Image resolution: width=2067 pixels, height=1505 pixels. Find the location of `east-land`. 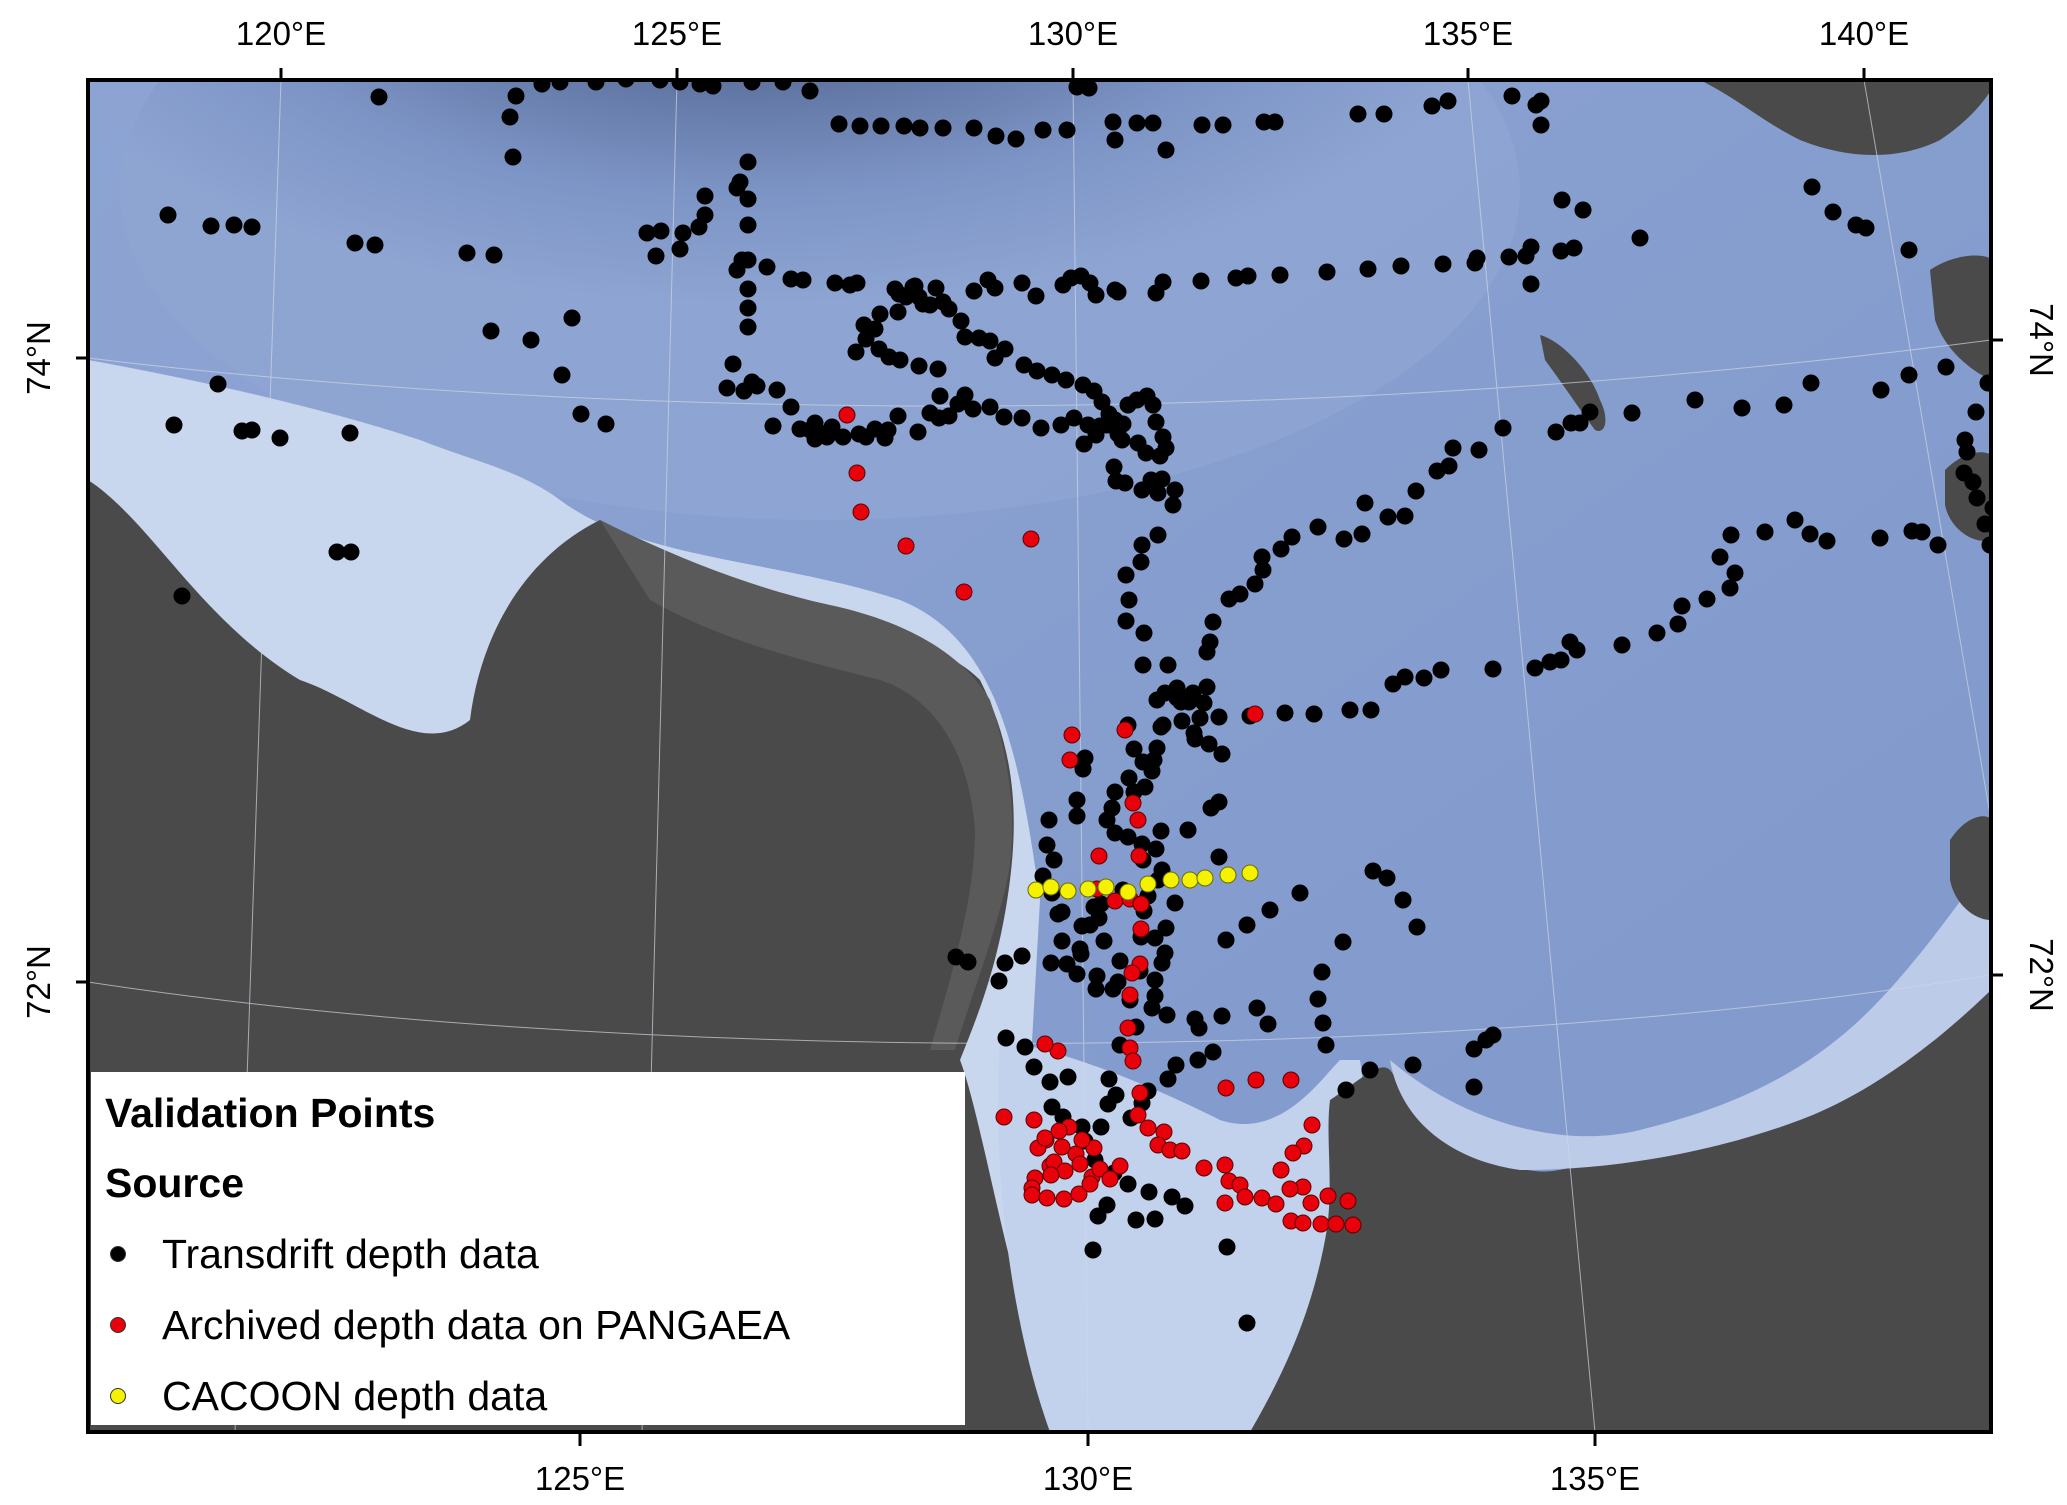

east-land is located at coordinates (1620, 1211).